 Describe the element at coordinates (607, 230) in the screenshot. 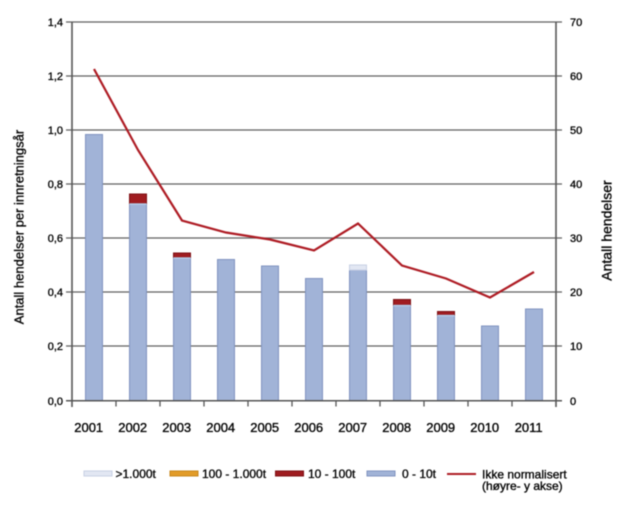

I see `svg-text: Antall hendelser` at that location.